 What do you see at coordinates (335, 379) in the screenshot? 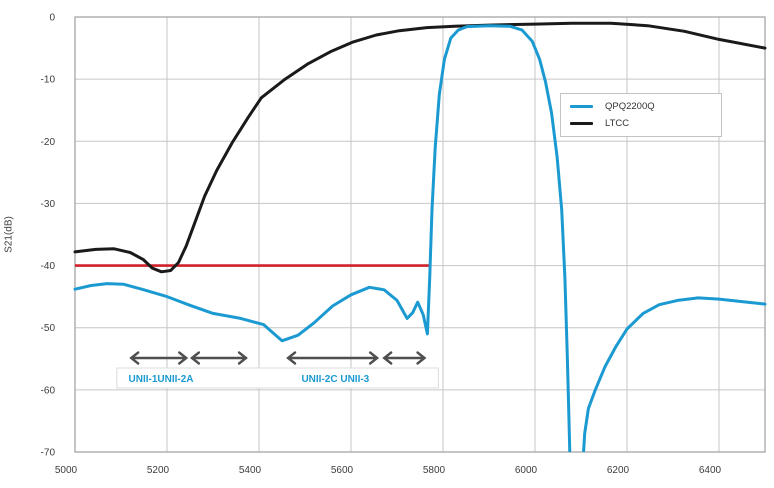
I see `unii-band-label: UNII-2C UNII-3` at bounding box center [335, 379].